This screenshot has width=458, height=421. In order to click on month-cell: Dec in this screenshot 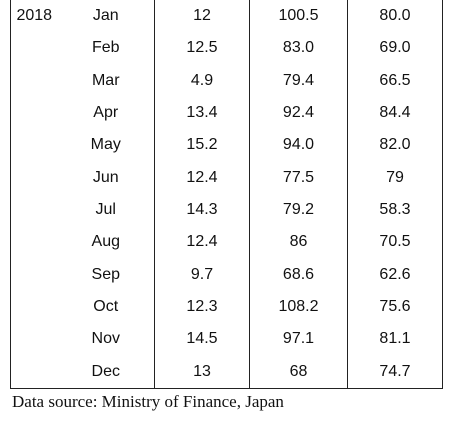, I will do `click(106, 372)`.